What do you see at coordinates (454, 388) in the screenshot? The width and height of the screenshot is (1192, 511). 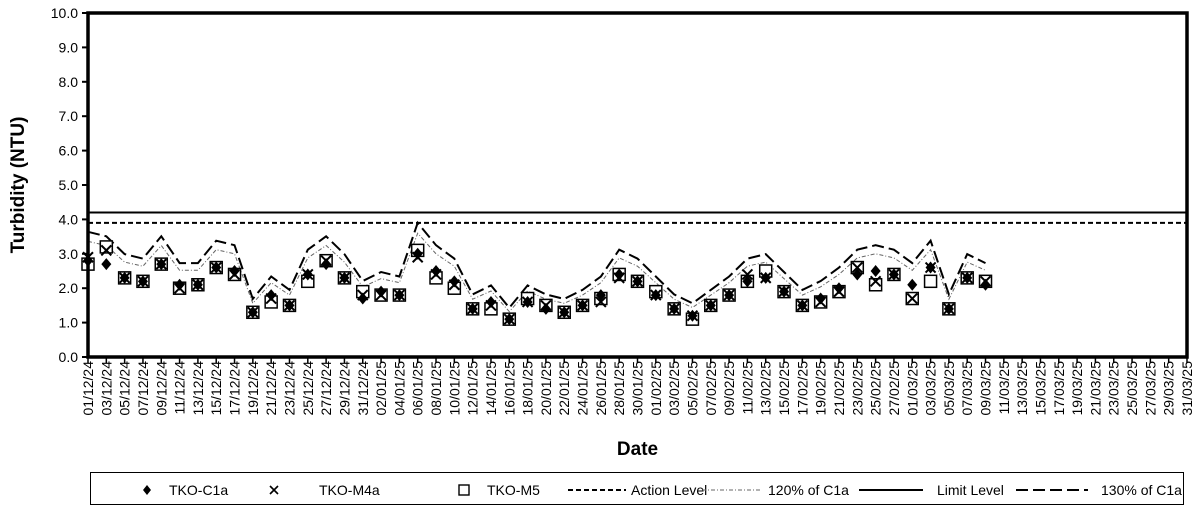 I see `x-tick-label: 10/01/25` at bounding box center [454, 388].